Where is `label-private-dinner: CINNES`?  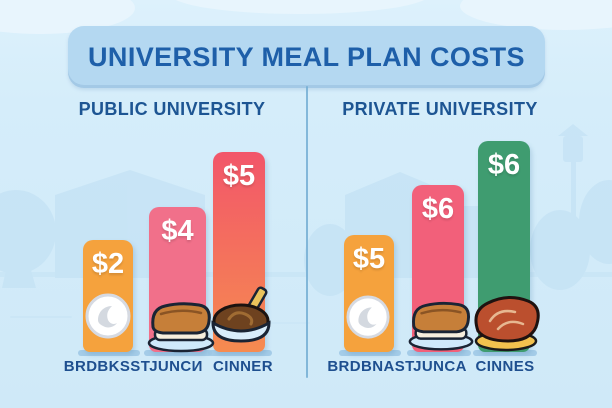 label-private-dinner: CINNES is located at coordinates (505, 366).